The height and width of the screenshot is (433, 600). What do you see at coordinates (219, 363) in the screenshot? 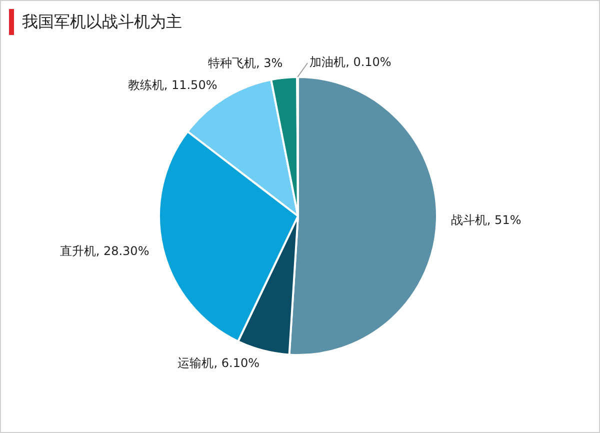
I see `slice-label: 运输机, 6.10%` at bounding box center [219, 363].